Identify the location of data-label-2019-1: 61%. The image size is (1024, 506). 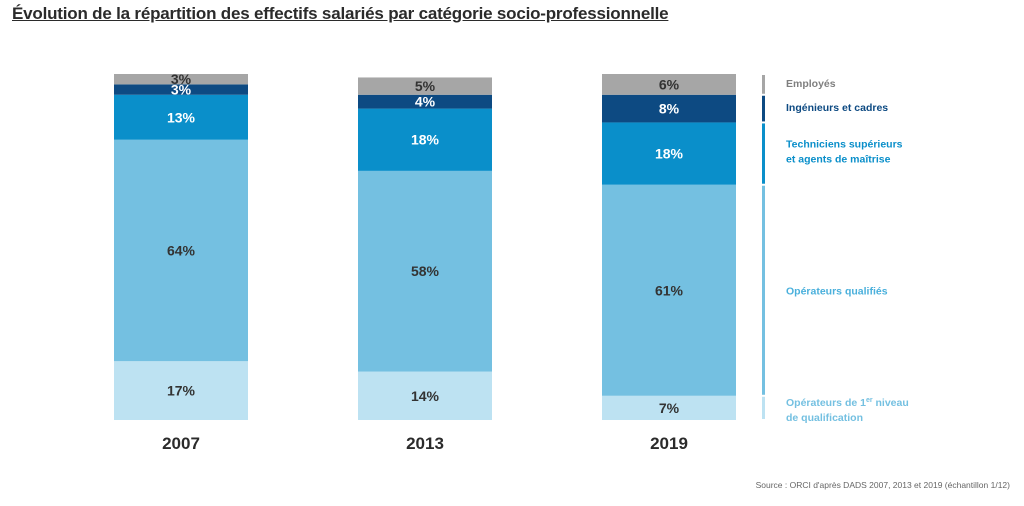
(669, 290).